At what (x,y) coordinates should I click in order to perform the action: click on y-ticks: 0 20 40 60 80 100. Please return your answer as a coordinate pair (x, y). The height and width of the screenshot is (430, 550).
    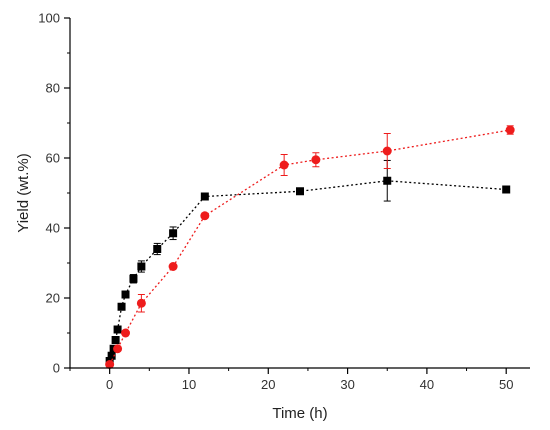
    Looking at the image, I should click on (54, 193).